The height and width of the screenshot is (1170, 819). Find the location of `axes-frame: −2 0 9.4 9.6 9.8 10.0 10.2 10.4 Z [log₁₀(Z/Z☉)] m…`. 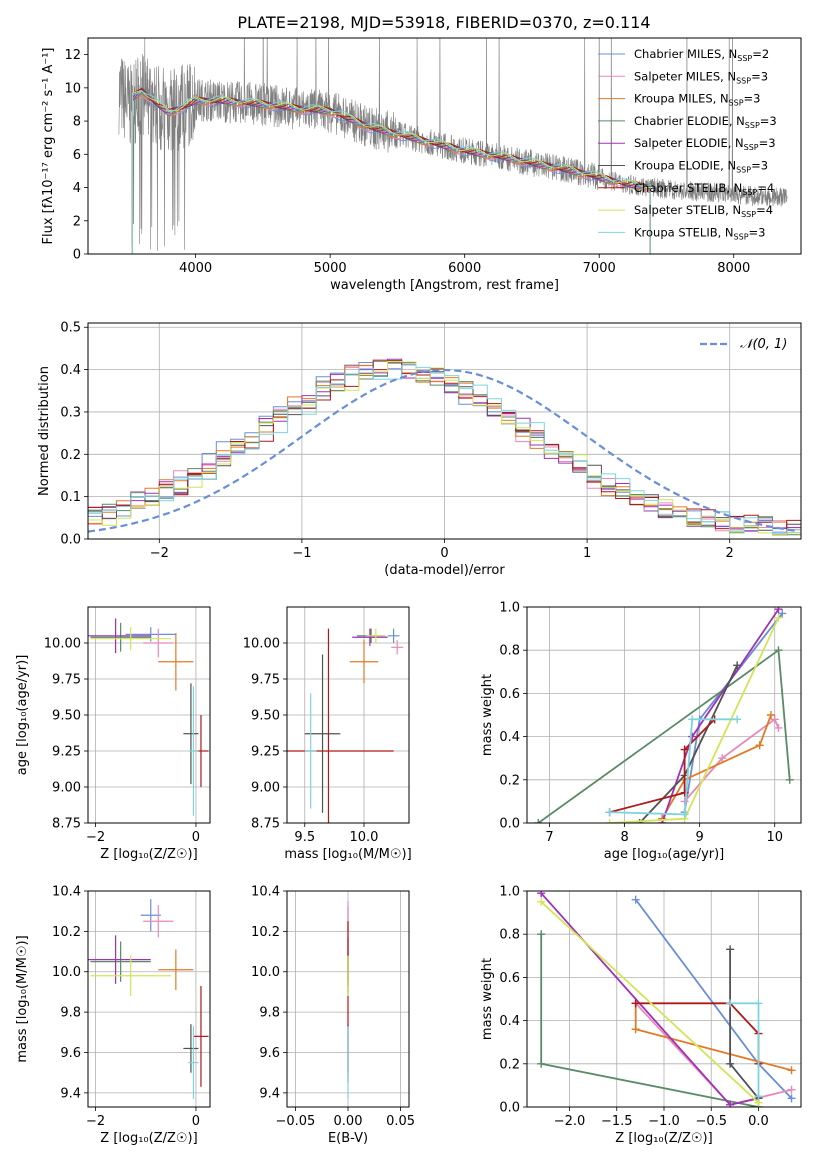

axes-frame: −2 0 9.4 9.6 9.8 10.0 10.2 10.4 Z [log₁₀(Z/Z☉)] m… is located at coordinates (113, 1015).